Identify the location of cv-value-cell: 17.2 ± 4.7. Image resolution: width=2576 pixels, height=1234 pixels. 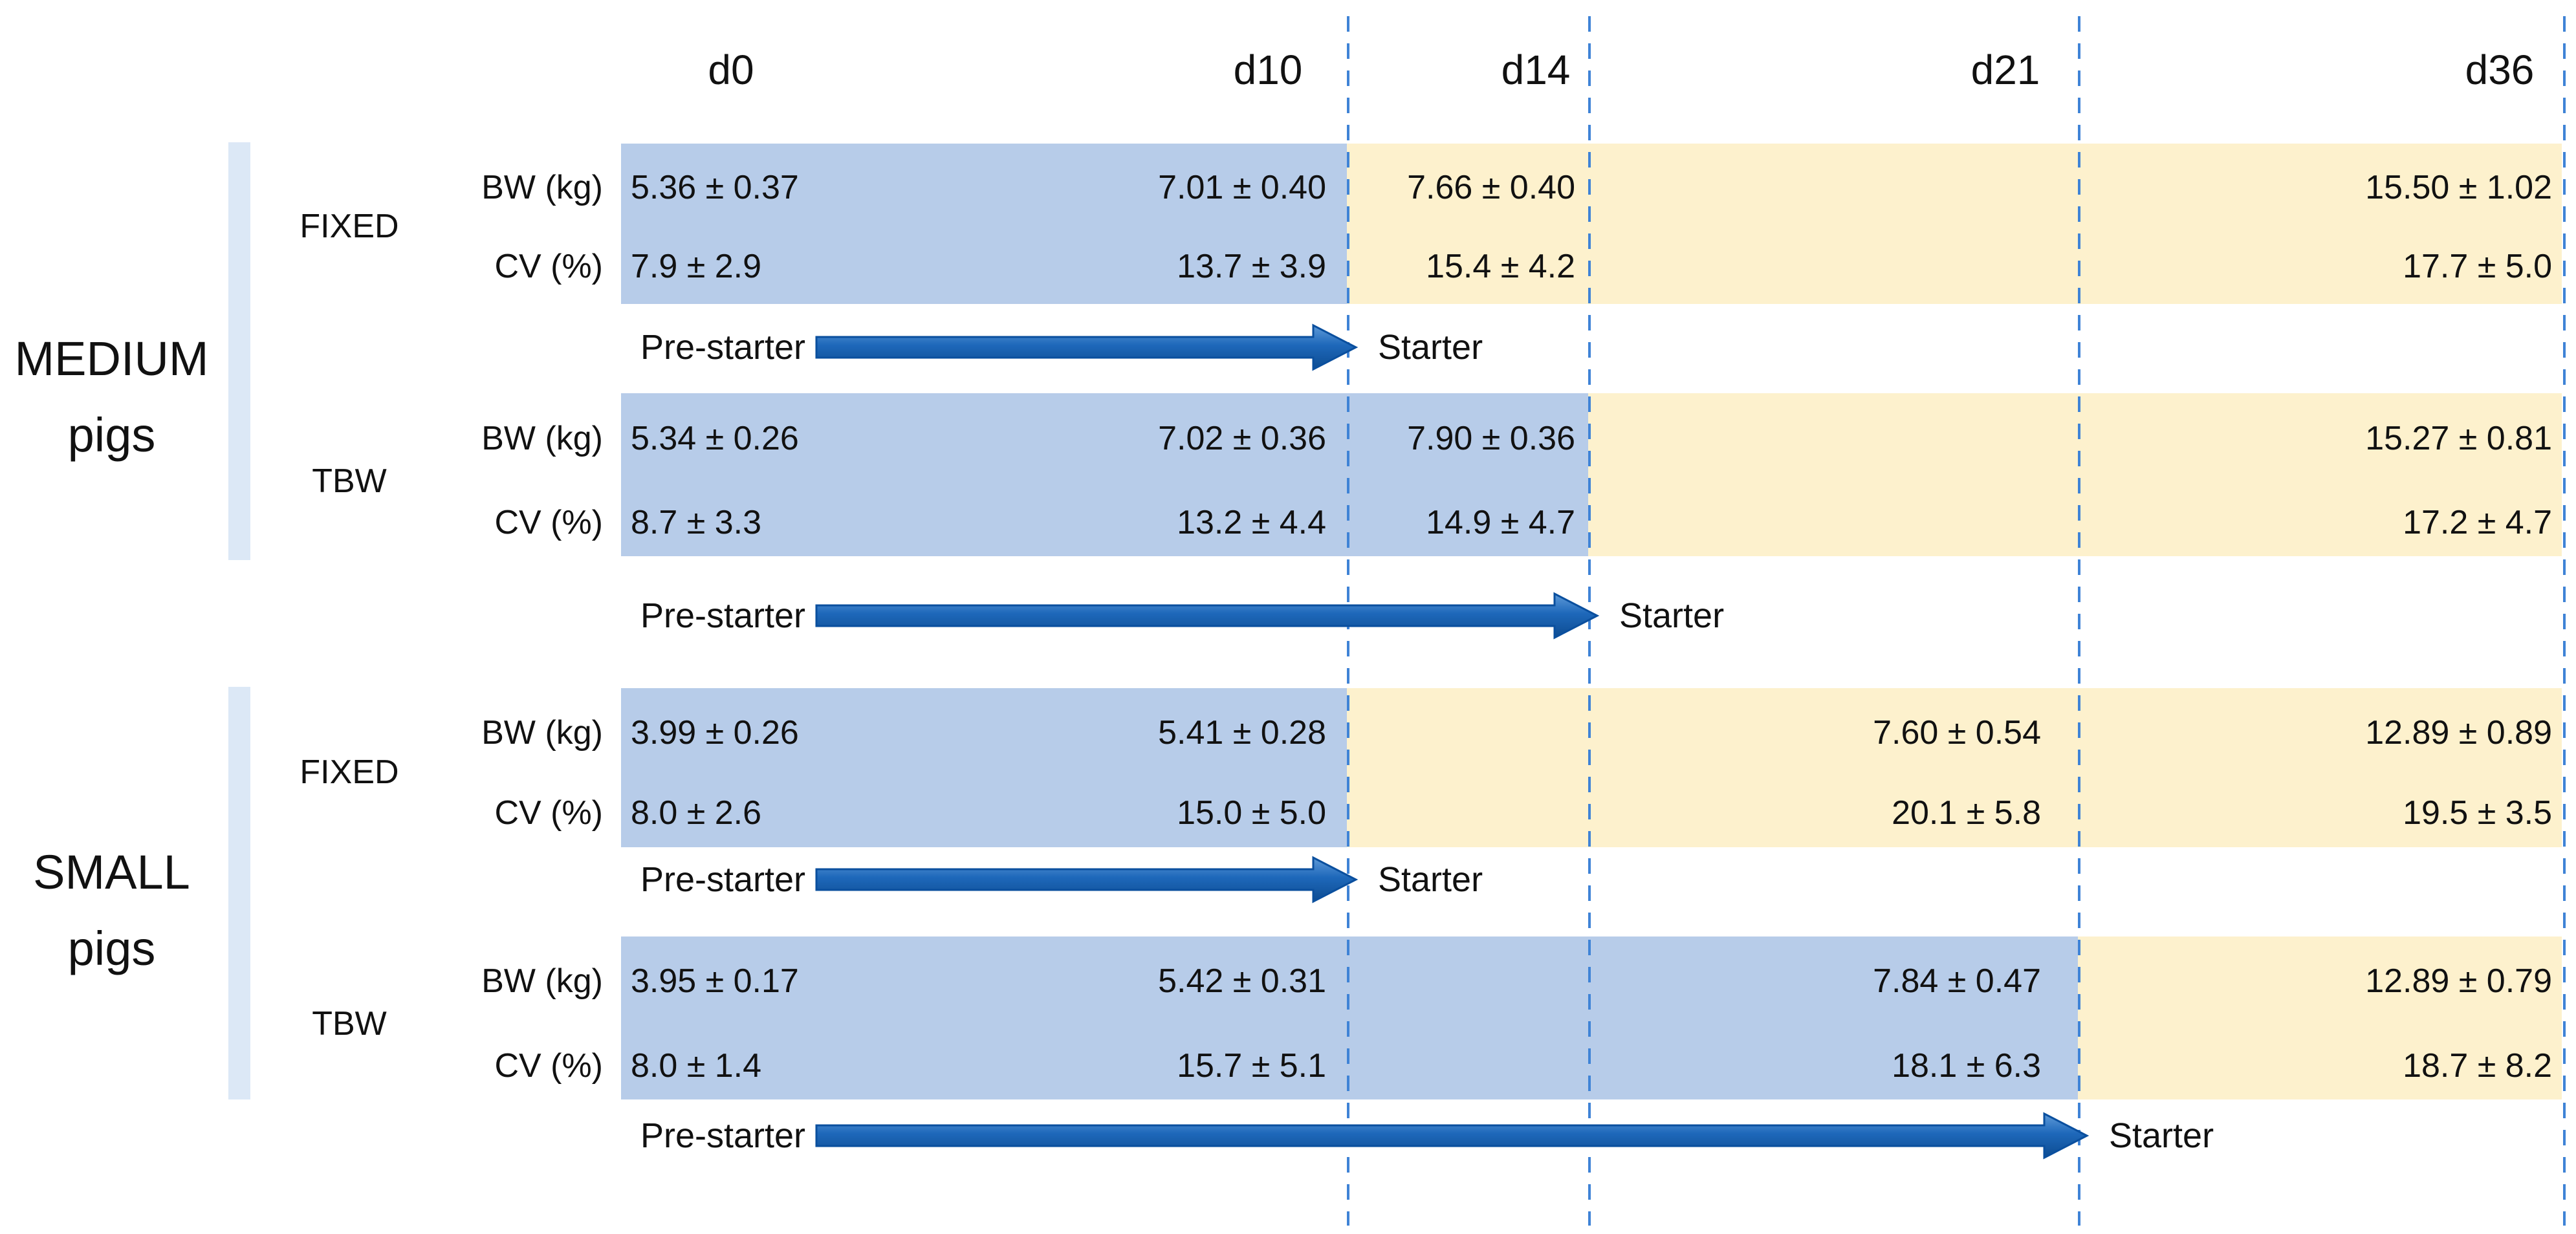
(2477, 522).